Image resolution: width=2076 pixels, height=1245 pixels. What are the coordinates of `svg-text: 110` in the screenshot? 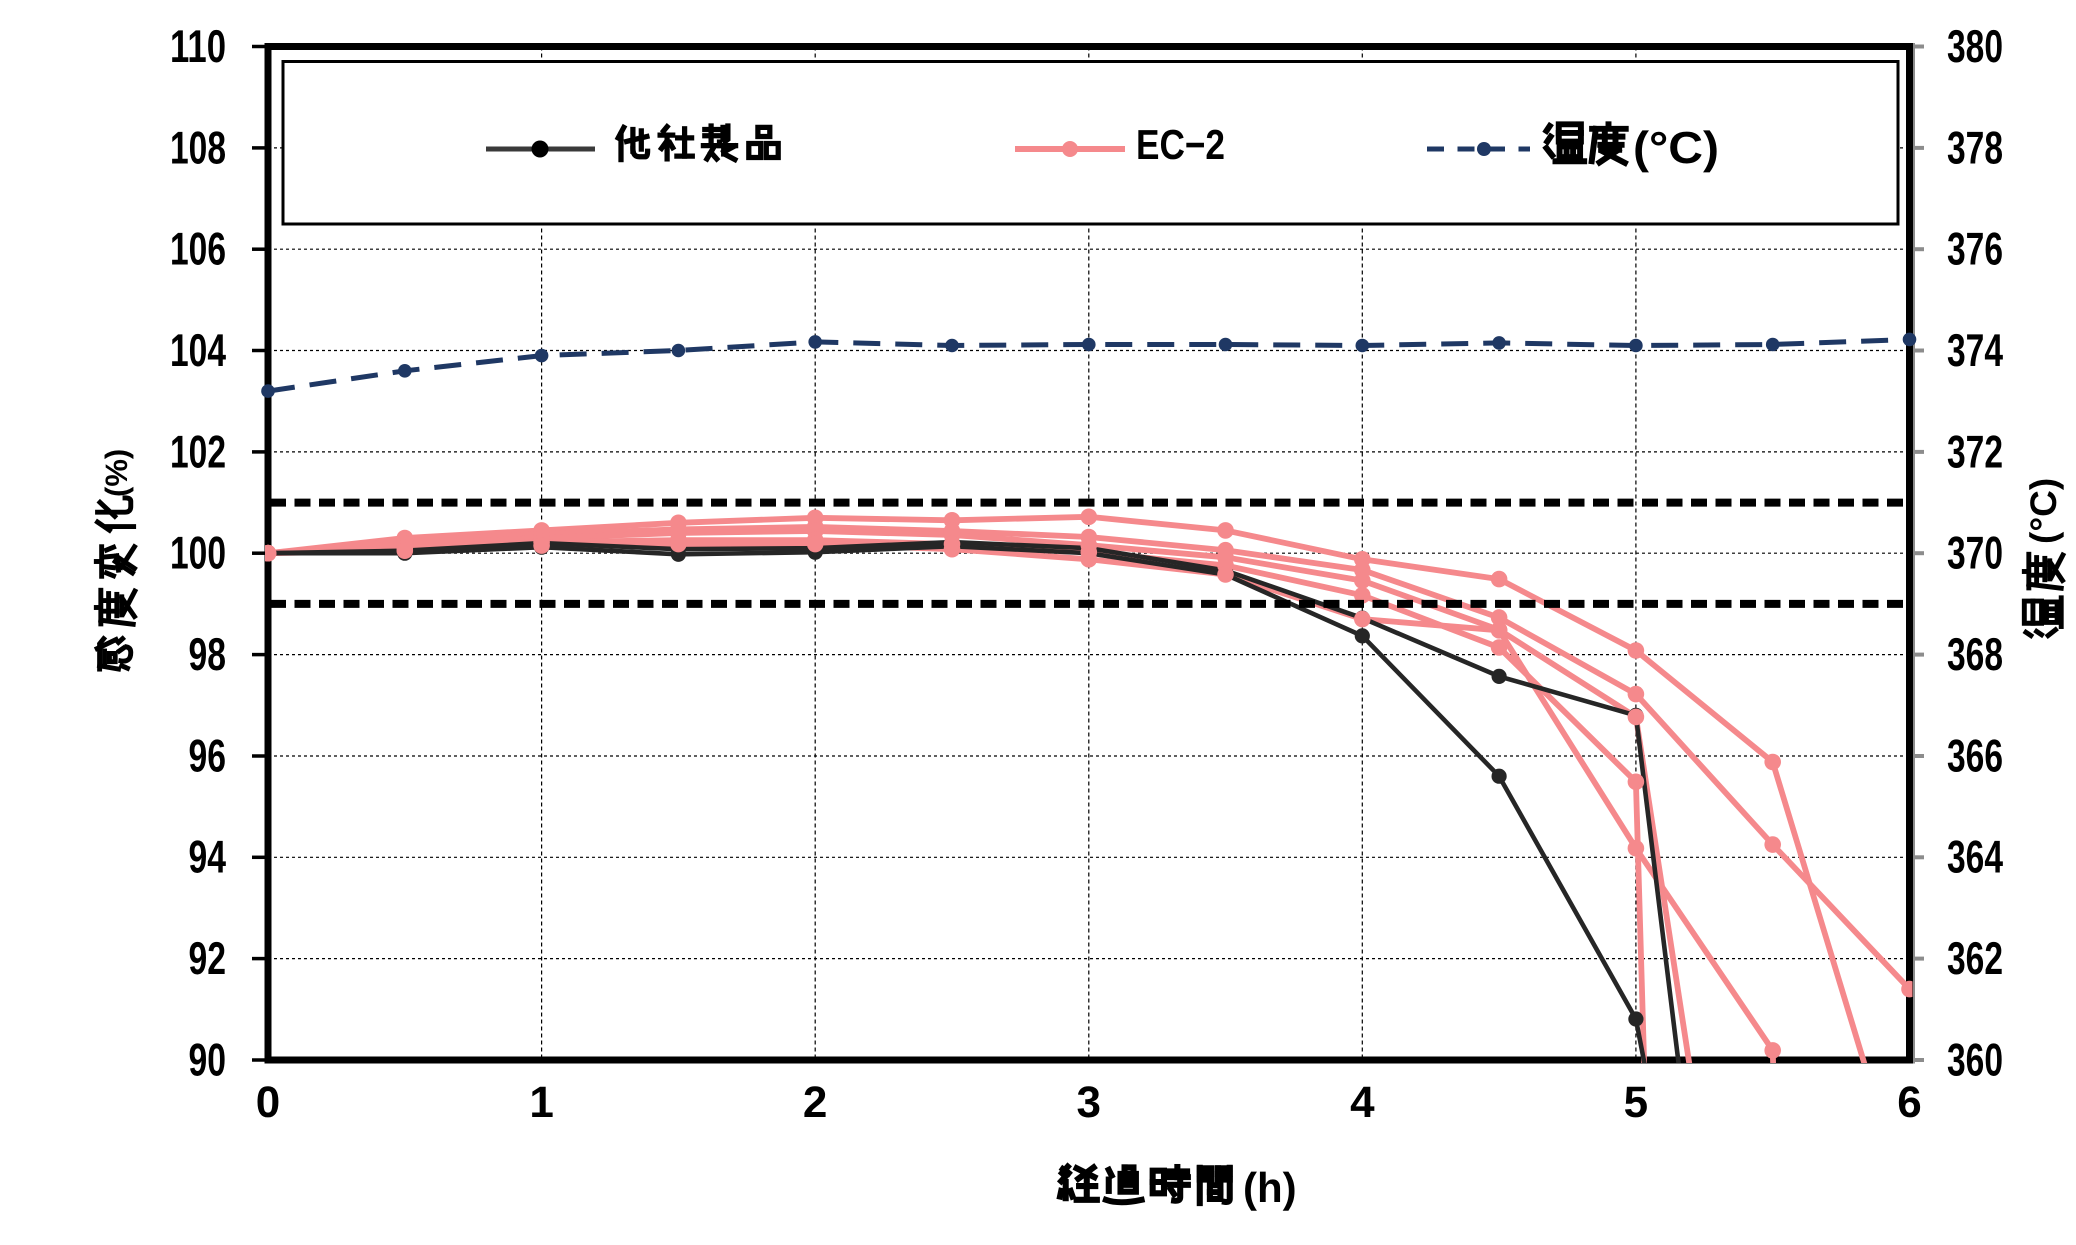 It's located at (198, 46).